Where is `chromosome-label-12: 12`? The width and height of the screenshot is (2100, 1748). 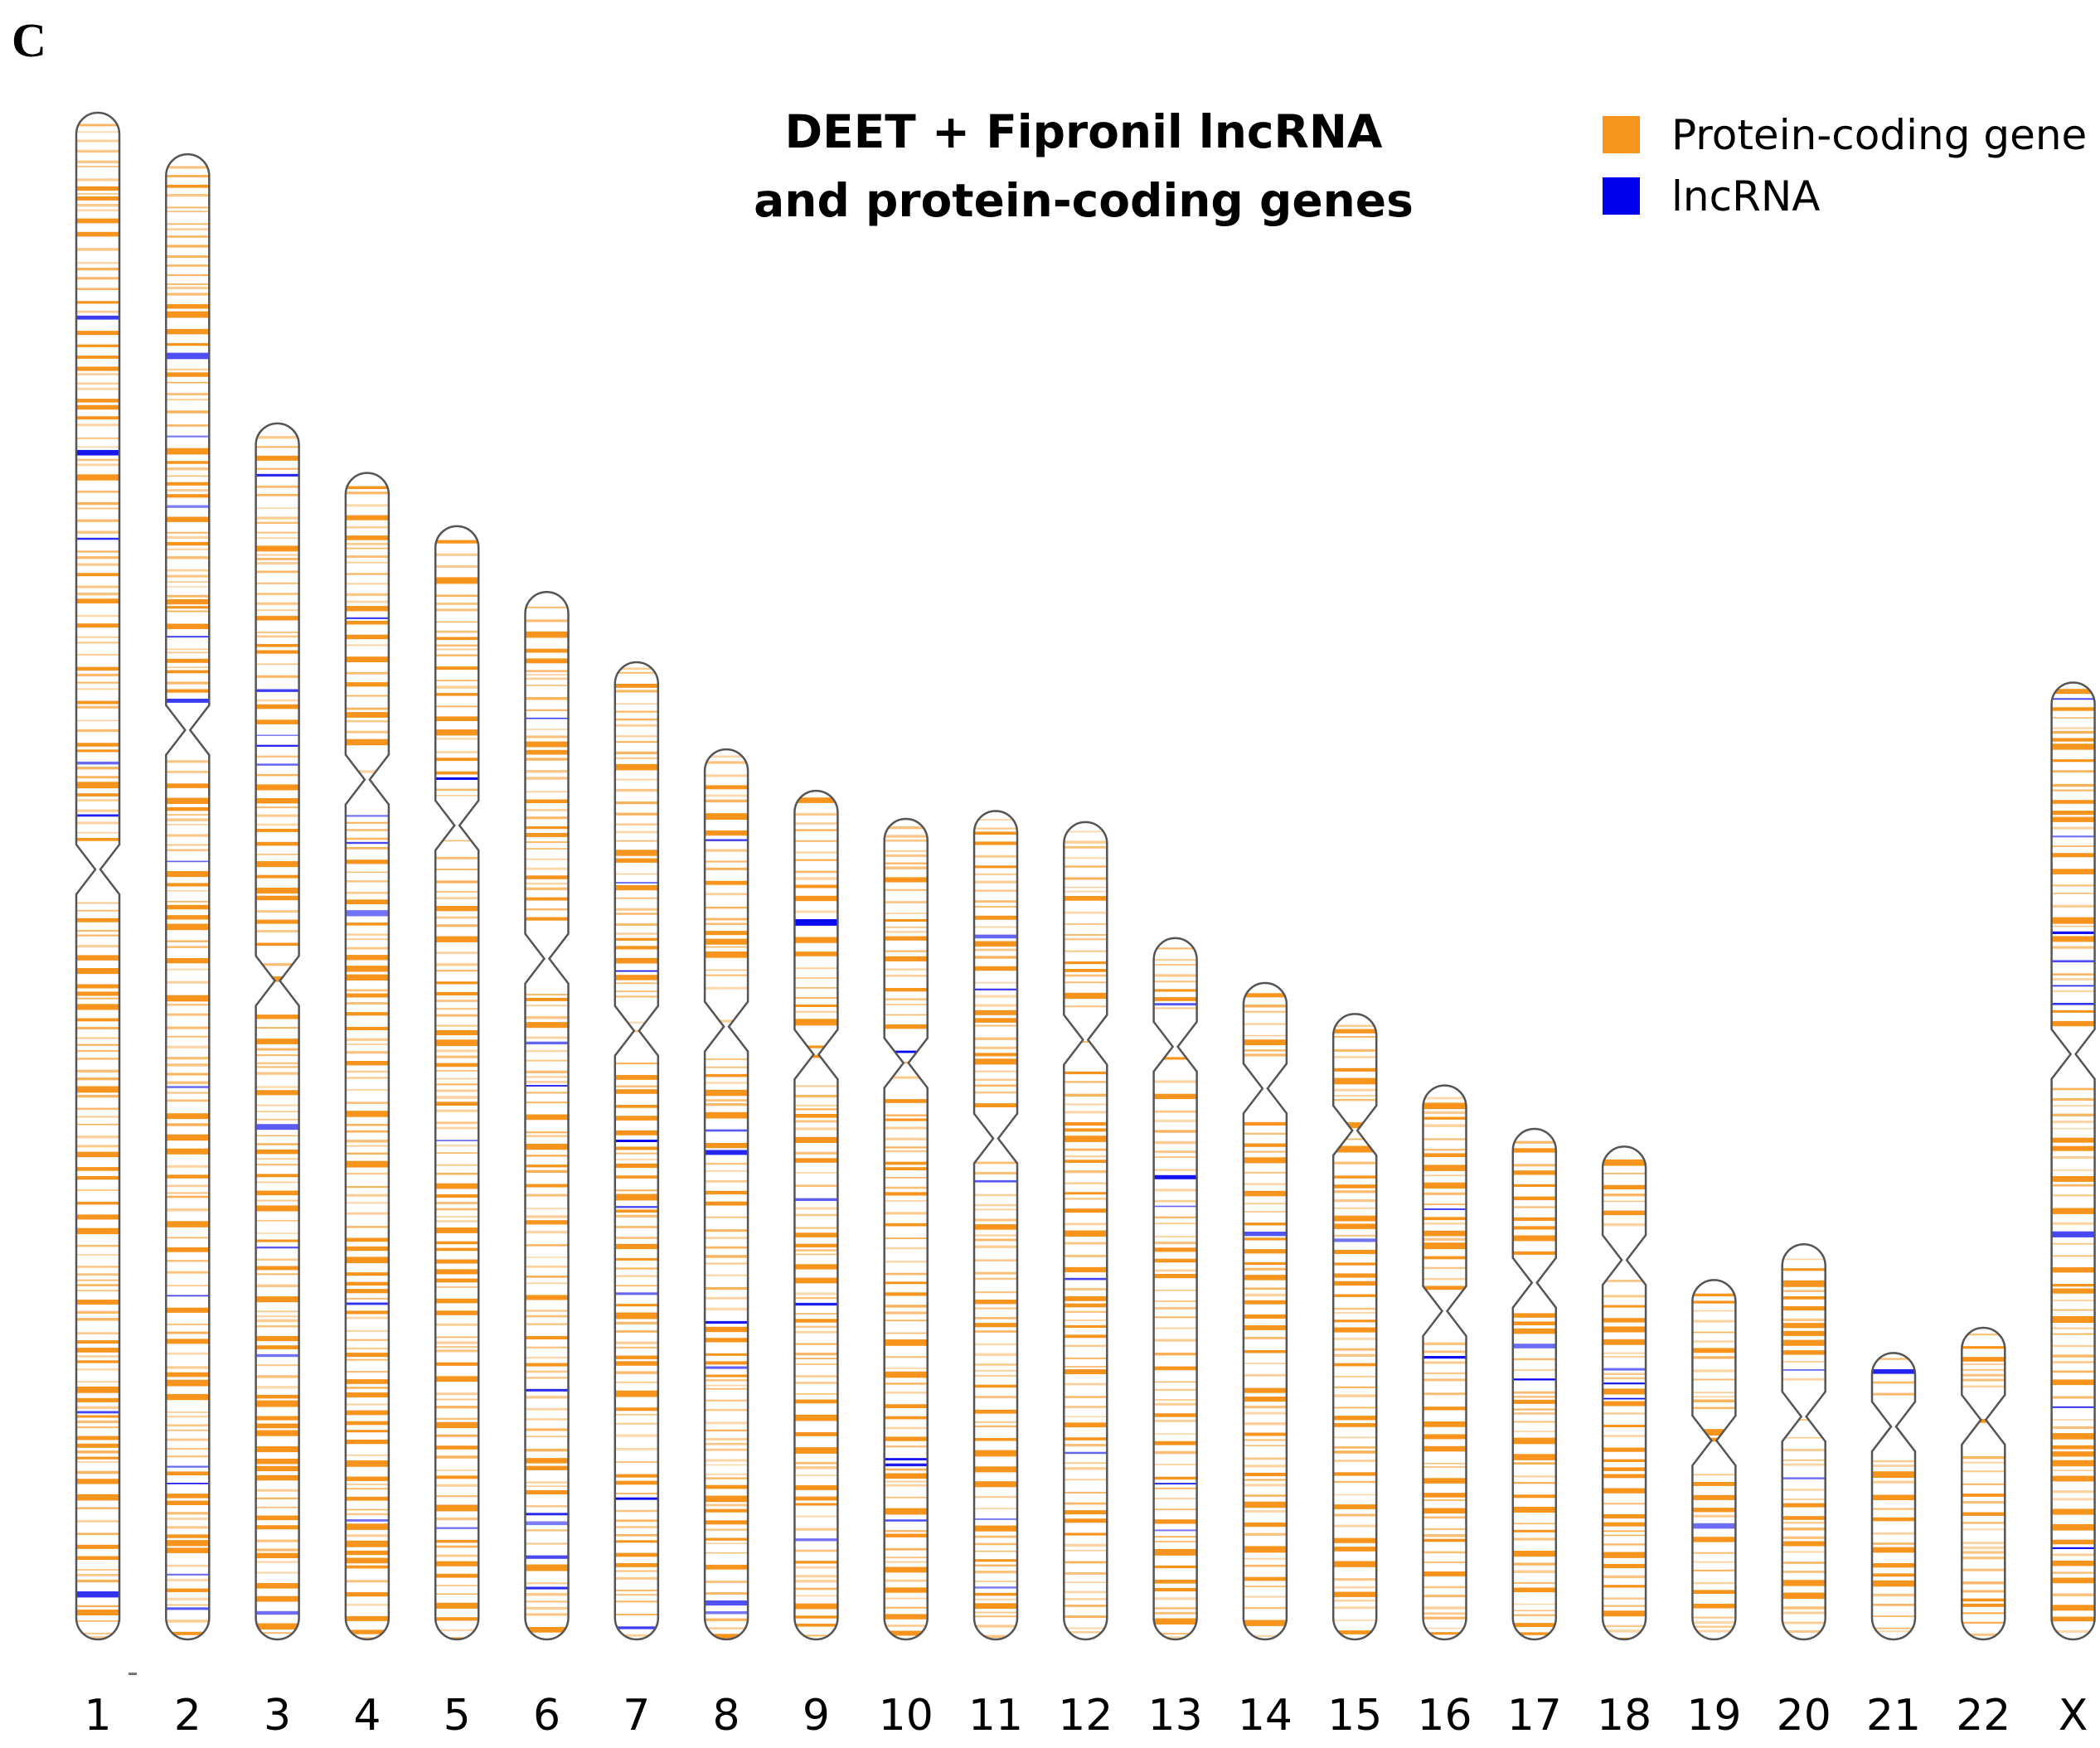 chromosome-label-12: 12 is located at coordinates (1085, 1716).